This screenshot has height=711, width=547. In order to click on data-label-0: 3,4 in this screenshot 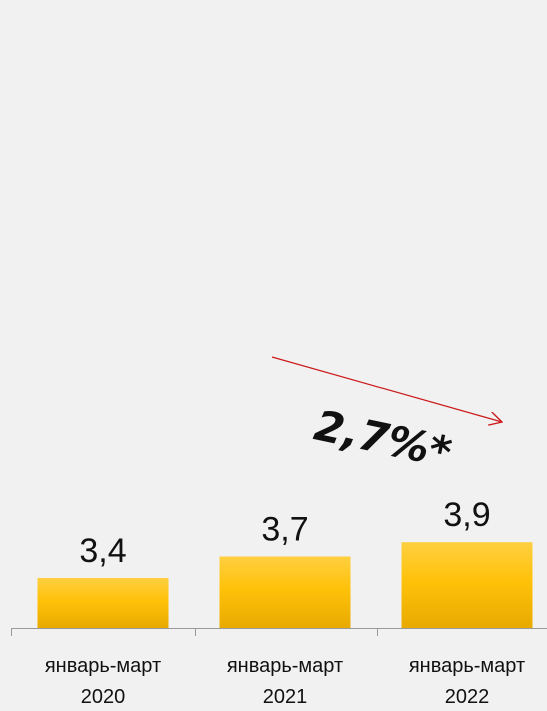, I will do `click(102, 551)`.